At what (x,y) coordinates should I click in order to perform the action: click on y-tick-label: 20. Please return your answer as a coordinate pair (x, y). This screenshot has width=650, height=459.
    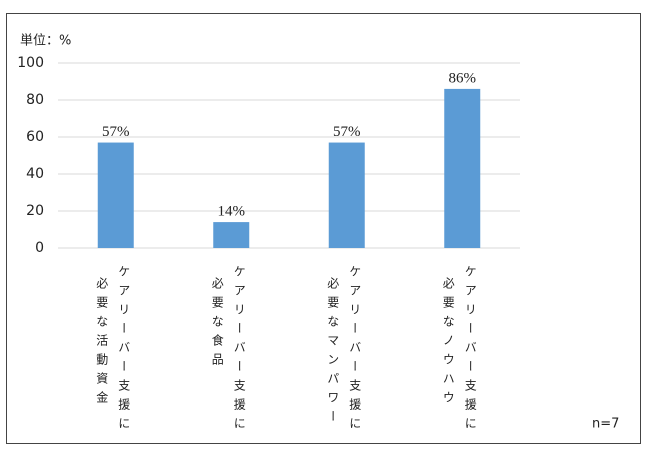
    Looking at the image, I should click on (35, 211).